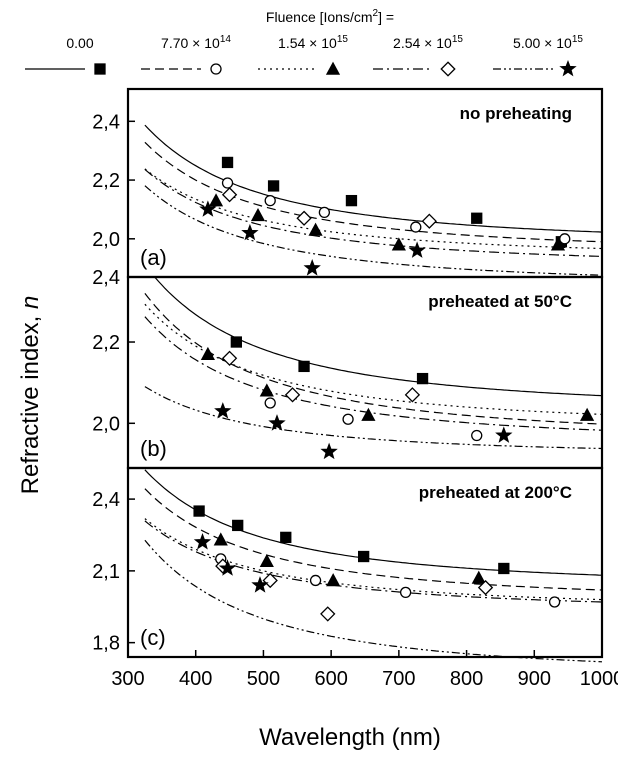  Describe the element at coordinates (153, 448) in the screenshot. I see `panel-label: (b)` at that location.